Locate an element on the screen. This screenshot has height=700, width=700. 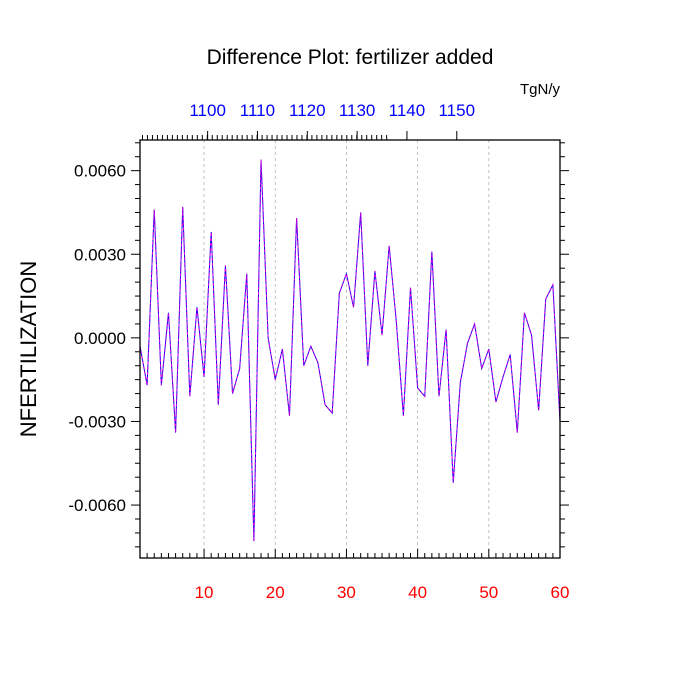
y-tick-label: -0.0060 is located at coordinates (97, 505).